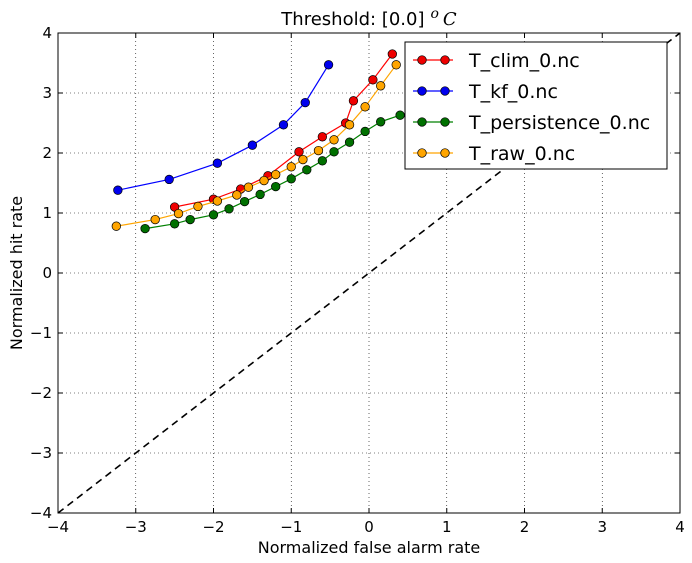 The image size is (692, 563). Describe the element at coordinates (680, 527) in the screenshot. I see `x-tick-label: 4` at that location.